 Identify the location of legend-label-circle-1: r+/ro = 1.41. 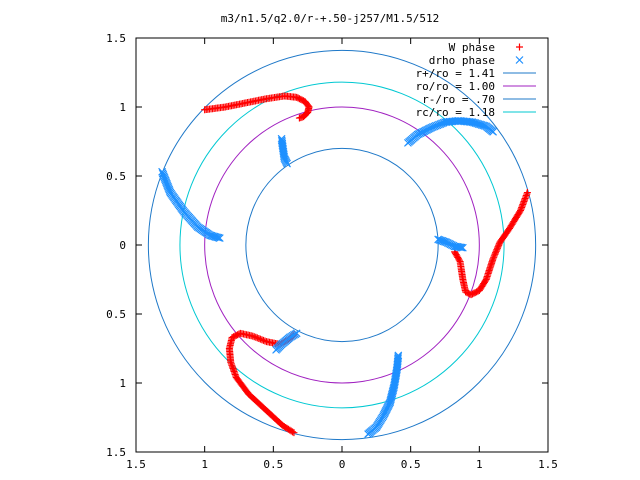
(455, 73).